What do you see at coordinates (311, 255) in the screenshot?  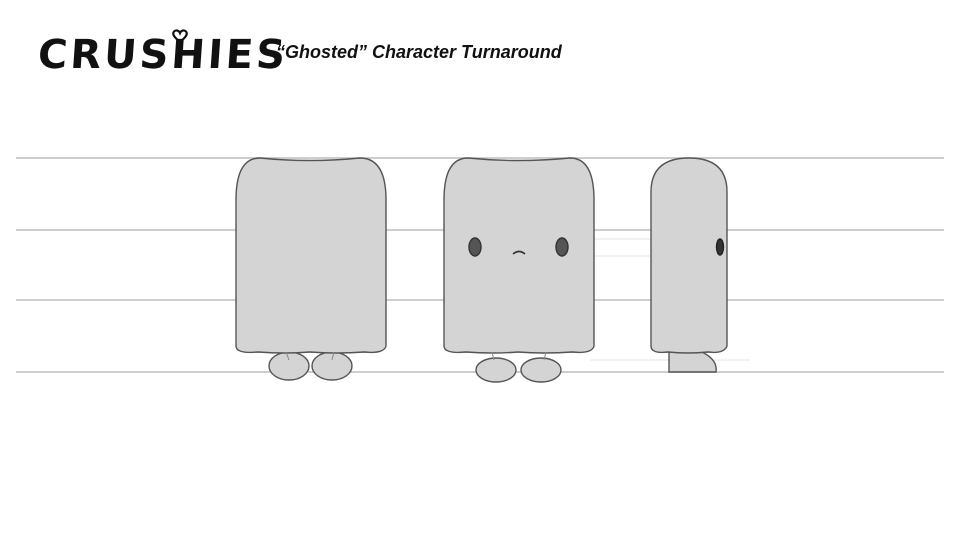 I see `back-body` at bounding box center [311, 255].